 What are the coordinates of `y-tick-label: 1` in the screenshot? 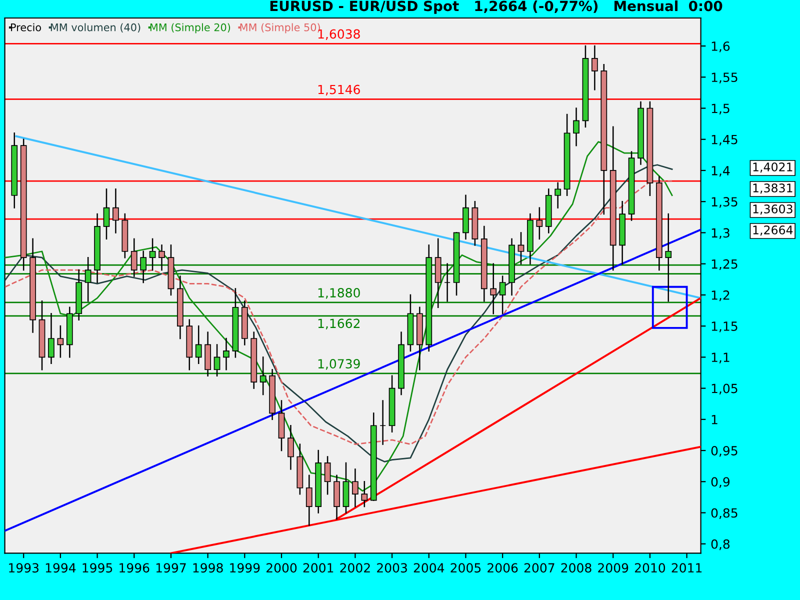 It's located at (715, 419).